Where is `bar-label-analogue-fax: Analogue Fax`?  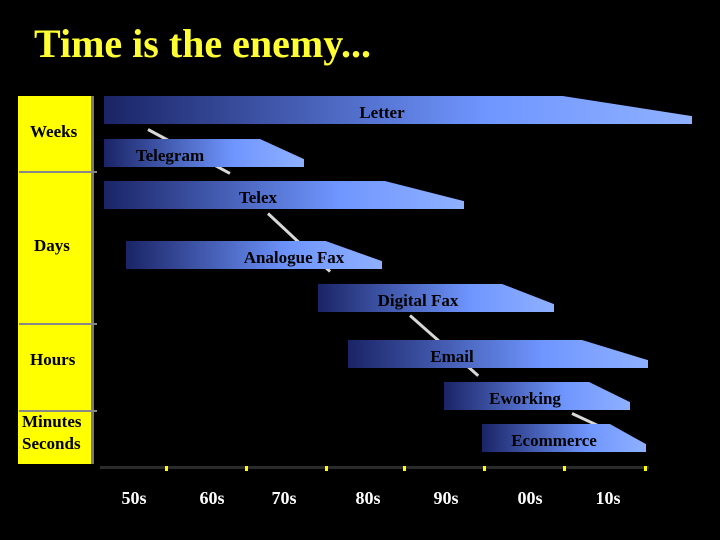 bar-label-analogue-fax: Analogue Fax is located at coordinates (294, 257).